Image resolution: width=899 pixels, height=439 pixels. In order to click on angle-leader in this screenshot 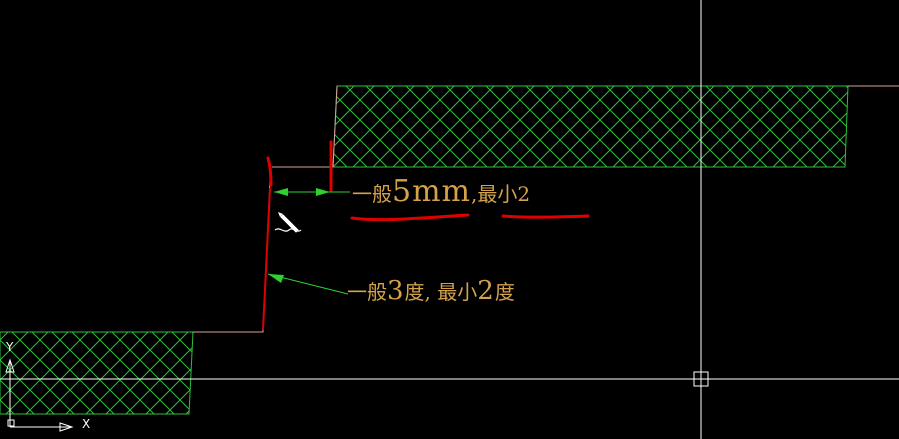, I will do `click(308, 284)`.